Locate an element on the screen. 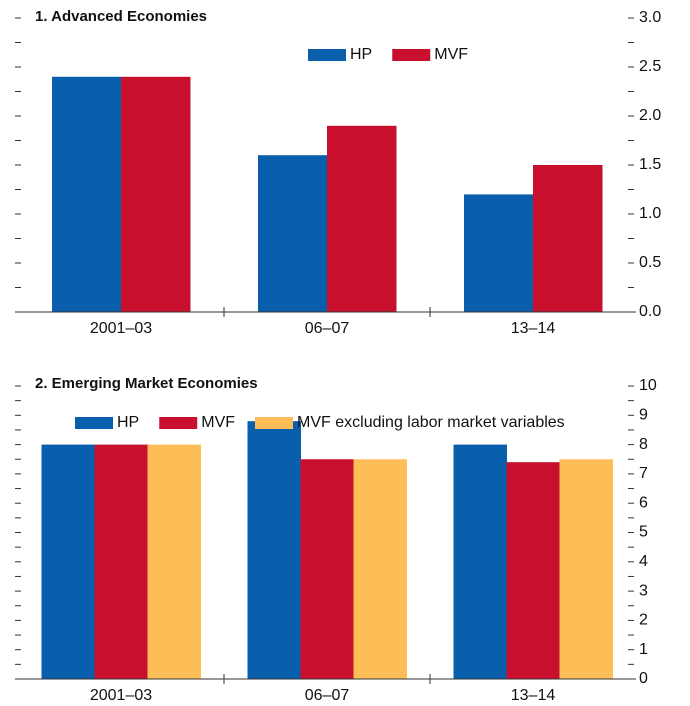 The image size is (690, 706). y-tick-label: 1.5 is located at coordinates (650, 164).